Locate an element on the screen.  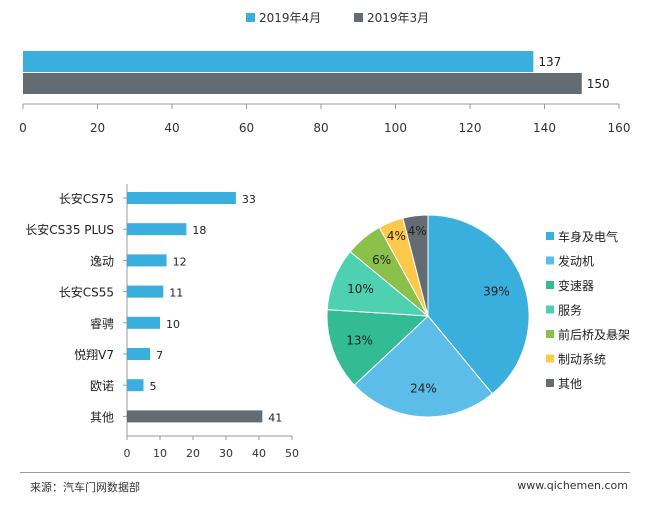
x-tick-label-3: 20 is located at coordinates (193, 453).